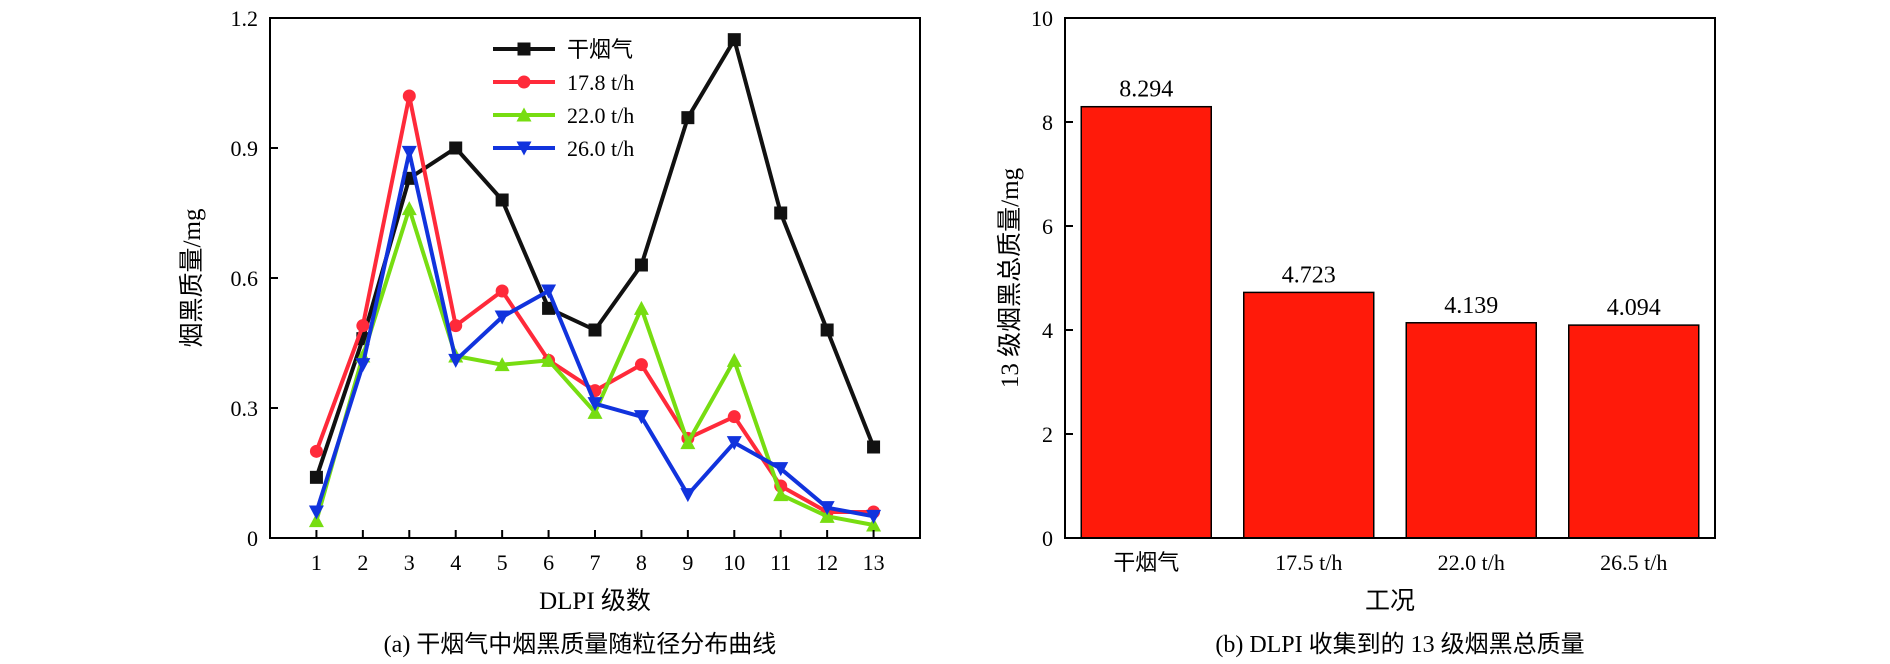 The height and width of the screenshot is (664, 1890). What do you see at coordinates (600, 148) in the screenshot?
I see `legend-label: 26.0 t/h` at bounding box center [600, 148].